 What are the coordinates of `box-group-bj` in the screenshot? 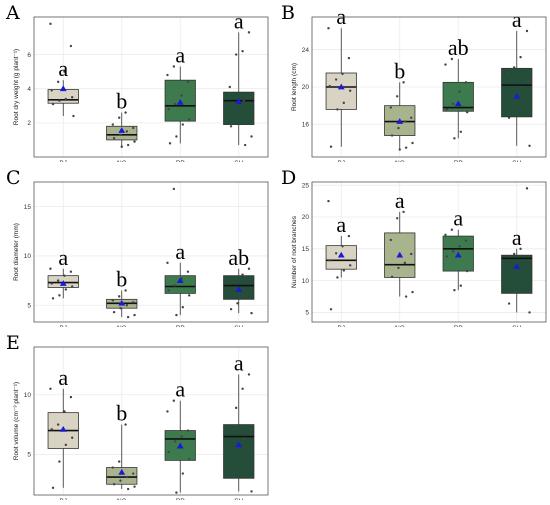 It's located at (63, 438).